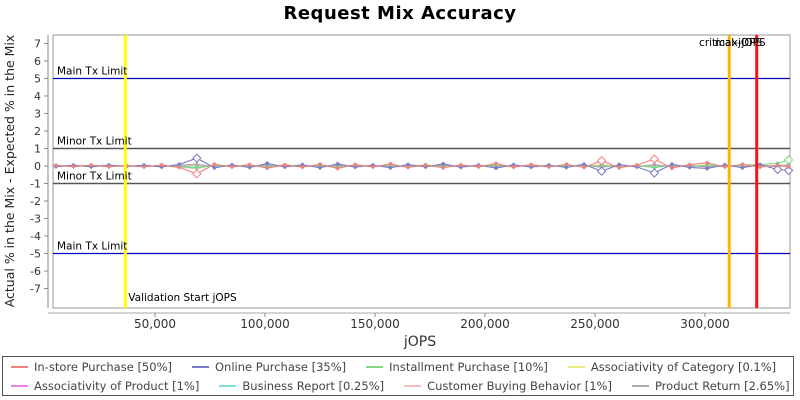 The image size is (800, 400). Describe the element at coordinates (400, 13) in the screenshot. I see `chart-title: Request Mix Accuracy` at that location.